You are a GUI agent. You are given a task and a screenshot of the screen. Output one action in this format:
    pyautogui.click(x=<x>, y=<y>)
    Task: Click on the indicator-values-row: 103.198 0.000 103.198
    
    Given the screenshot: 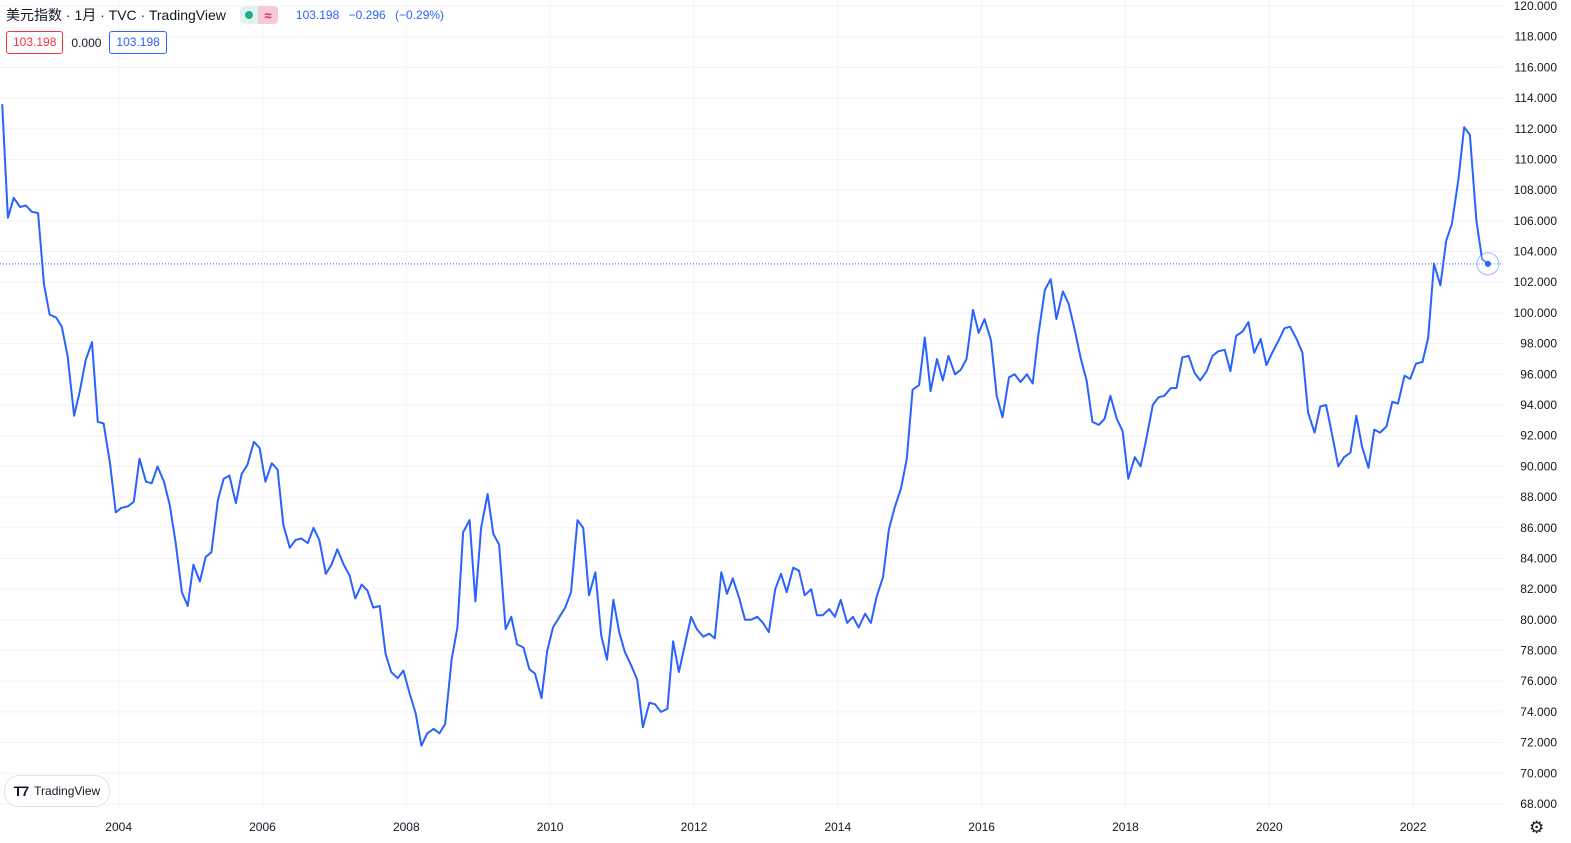 What is the action you would take?
    pyautogui.click(x=86, y=42)
    